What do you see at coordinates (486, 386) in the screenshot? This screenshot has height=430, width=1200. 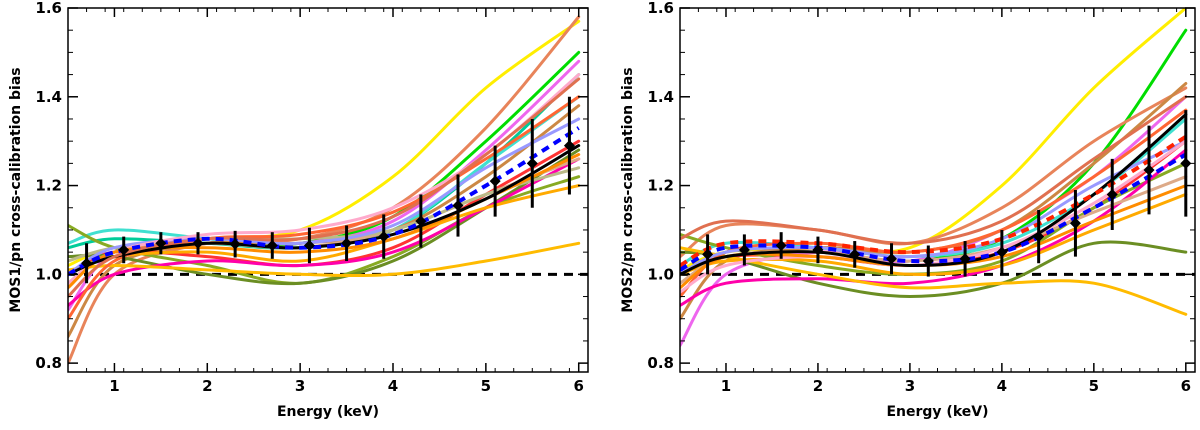 I see `mos1-x-tick-label: 5` at bounding box center [486, 386].